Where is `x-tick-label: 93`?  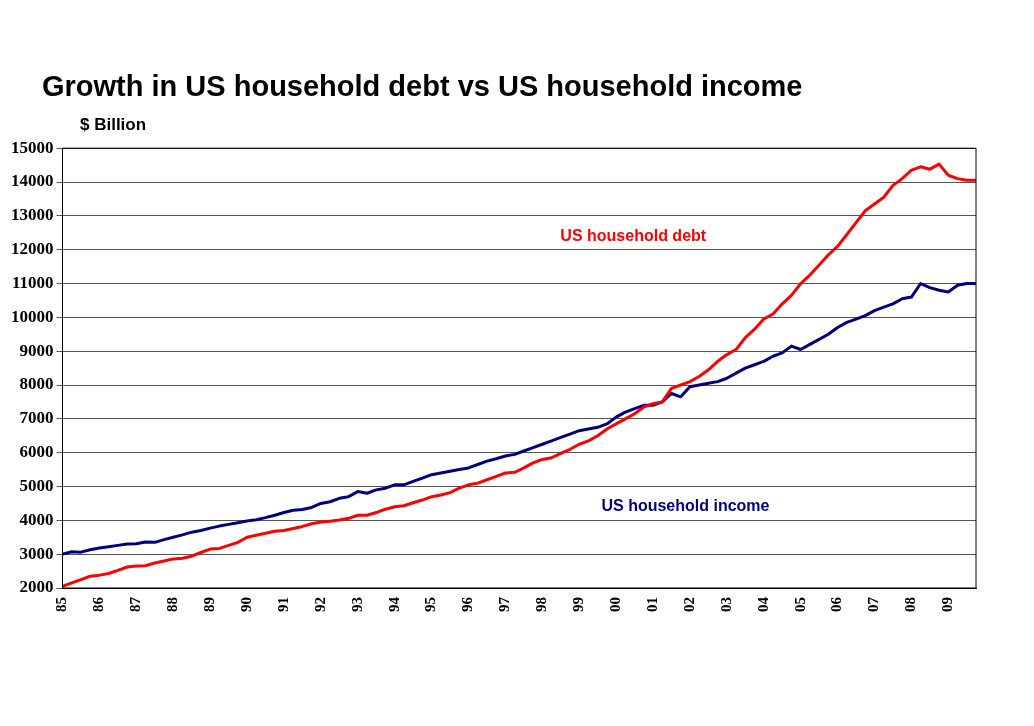 x-tick-label: 93 is located at coordinates (356, 604).